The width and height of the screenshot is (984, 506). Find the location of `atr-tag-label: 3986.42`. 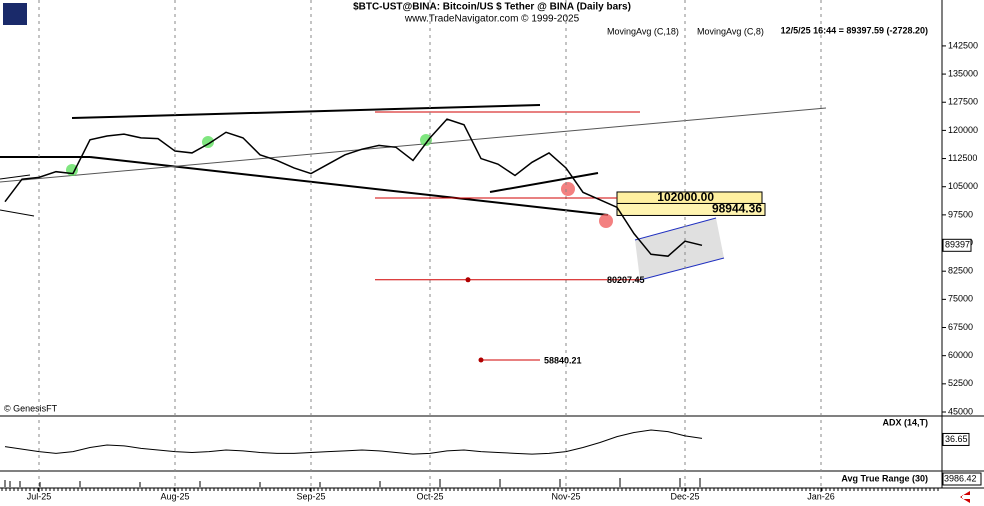

atr-tag-label: 3986.42 is located at coordinates (960, 478).